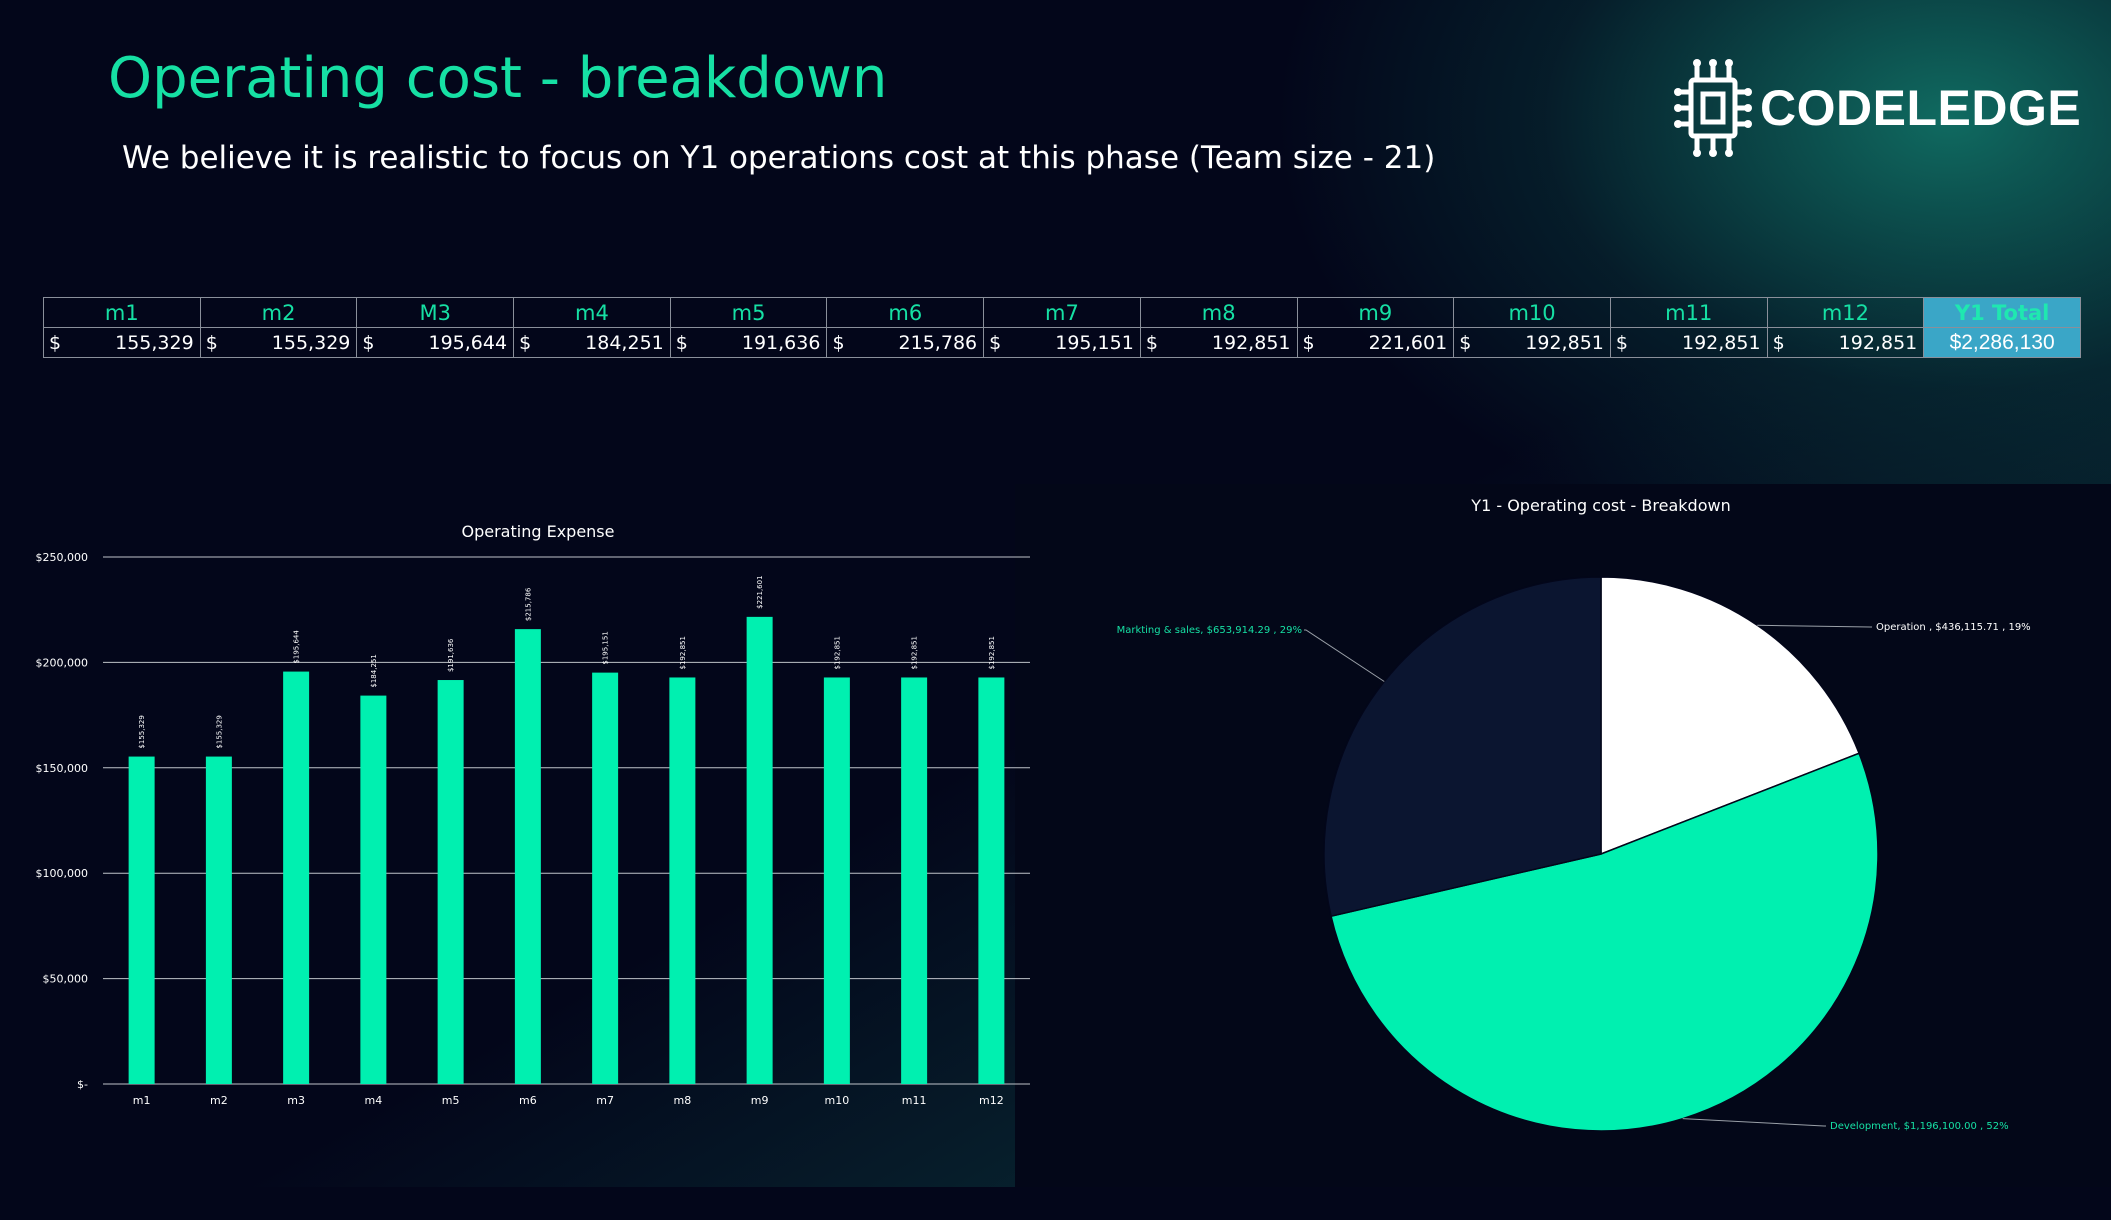  Describe the element at coordinates (760, 591) in the screenshot. I see `bar-data-label: $221,601` at that location.